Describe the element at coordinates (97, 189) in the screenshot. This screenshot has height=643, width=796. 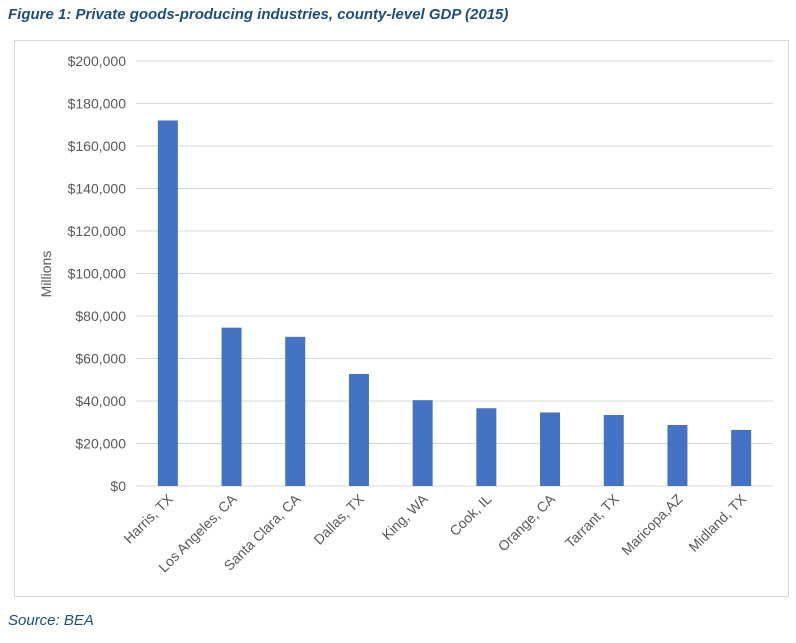
I see `y-tick-label: $140,000` at that location.